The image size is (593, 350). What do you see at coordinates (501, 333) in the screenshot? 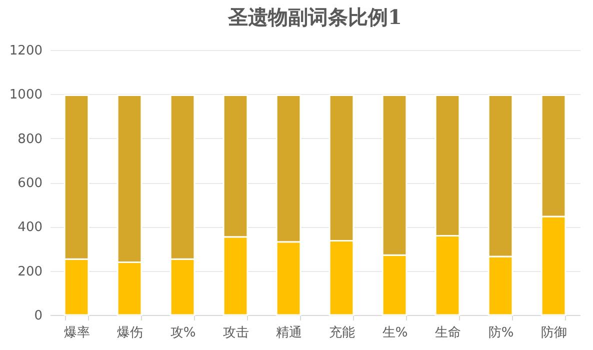
I see `x-tick-label: 防%` at bounding box center [501, 333].